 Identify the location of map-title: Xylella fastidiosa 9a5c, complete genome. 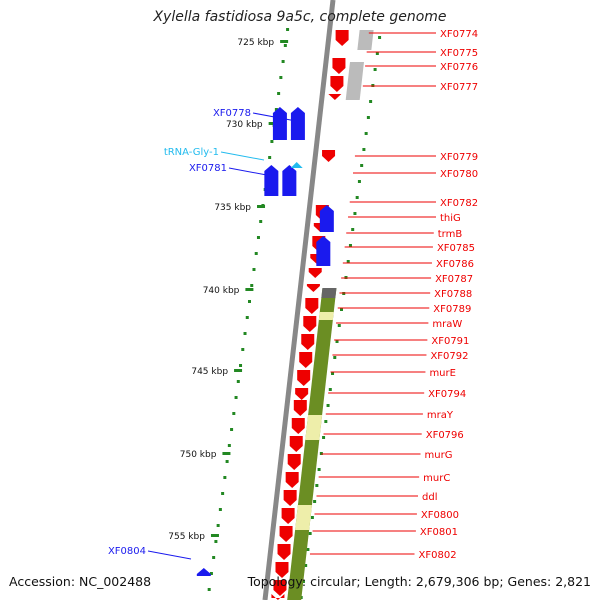
(300, 17).